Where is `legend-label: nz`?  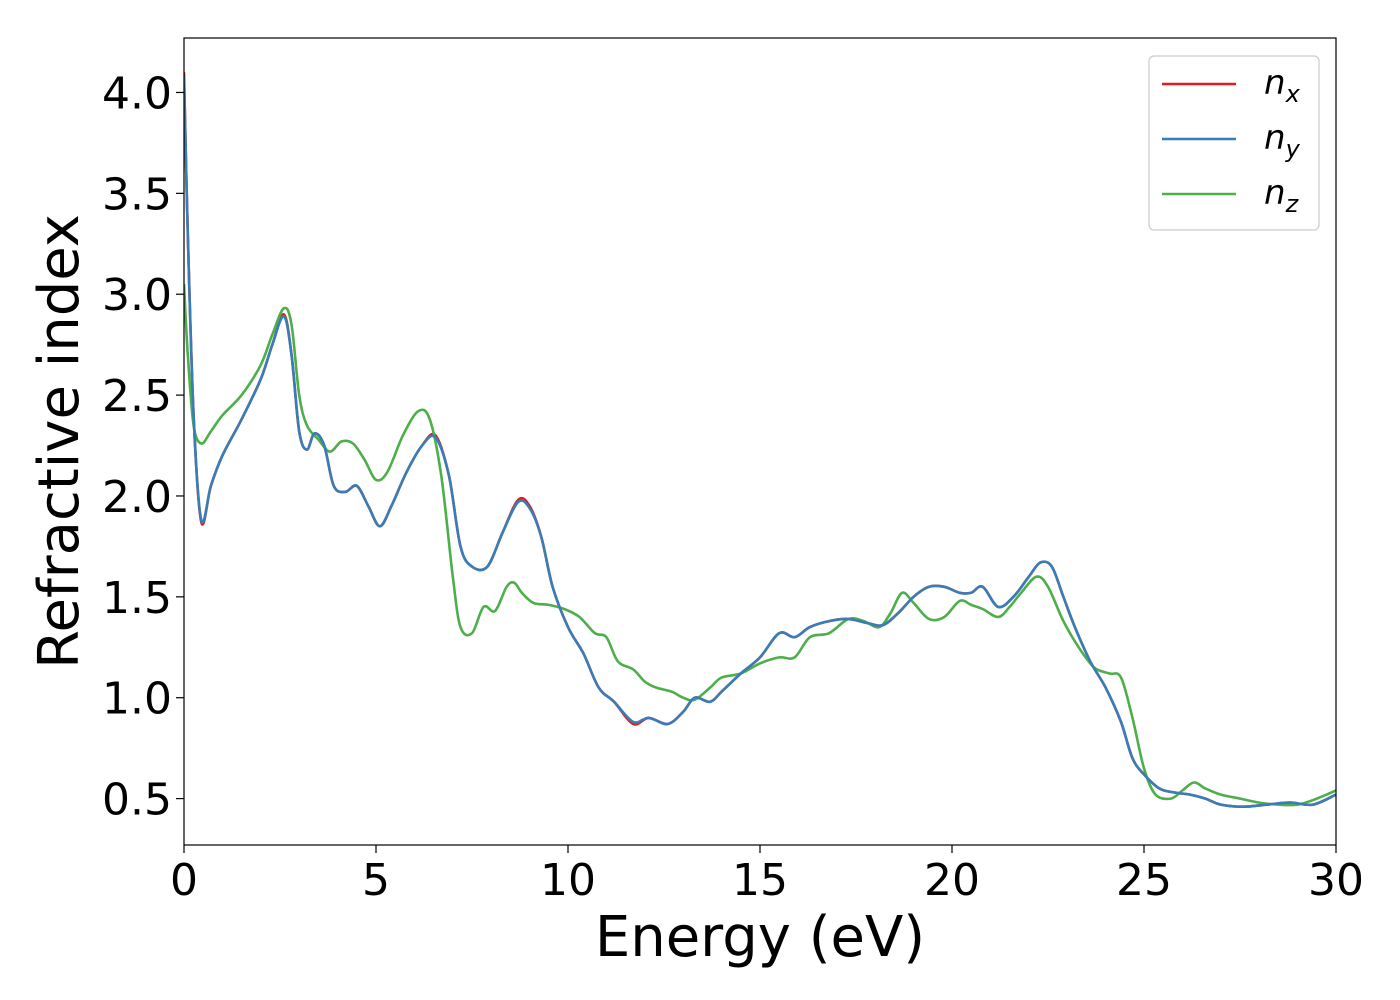
legend-label: nz is located at coordinates (1282, 195).